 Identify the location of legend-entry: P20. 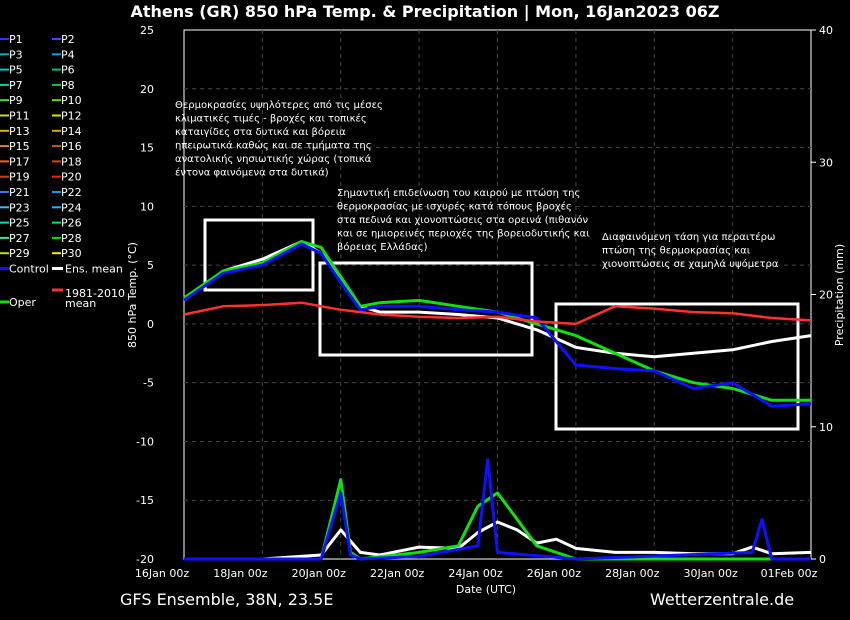
(71, 177).